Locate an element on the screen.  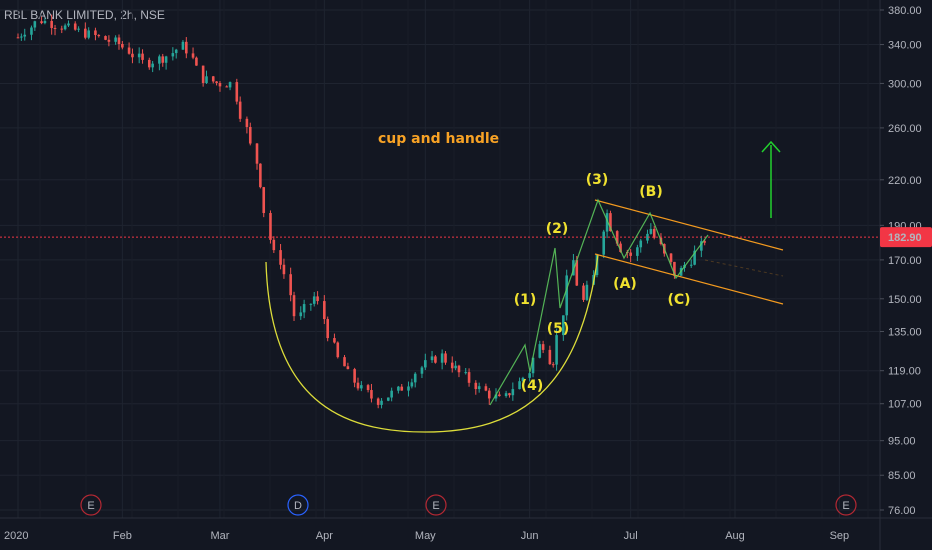
wave-label: (1) is located at coordinates (525, 300).